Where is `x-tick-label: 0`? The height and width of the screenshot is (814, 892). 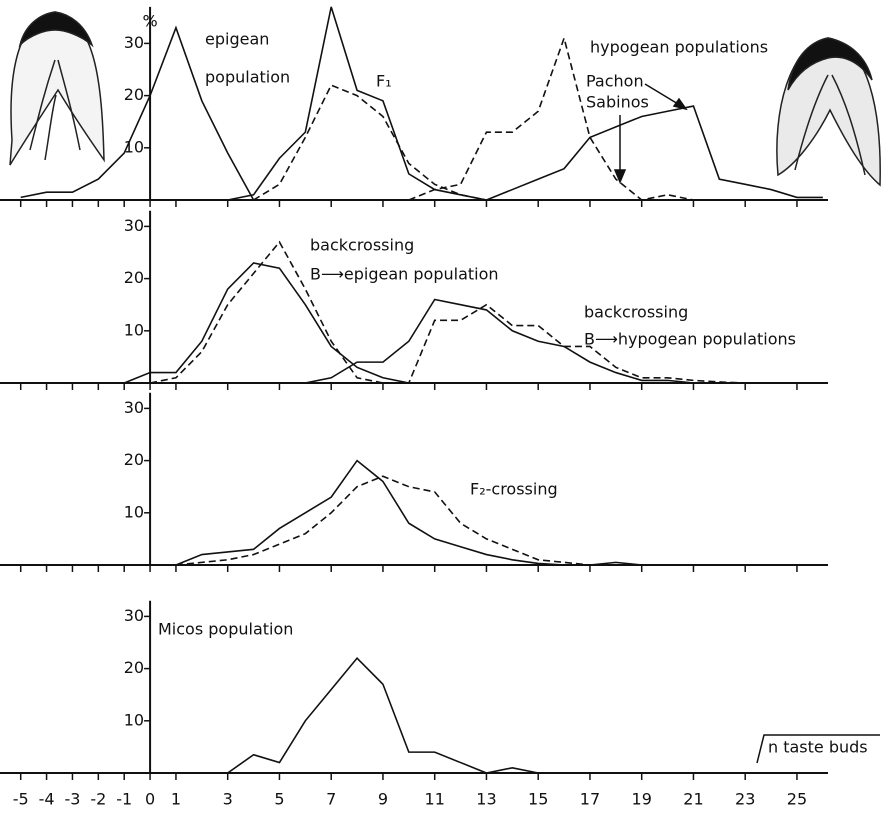 x-tick-label: 0 is located at coordinates (150, 799).